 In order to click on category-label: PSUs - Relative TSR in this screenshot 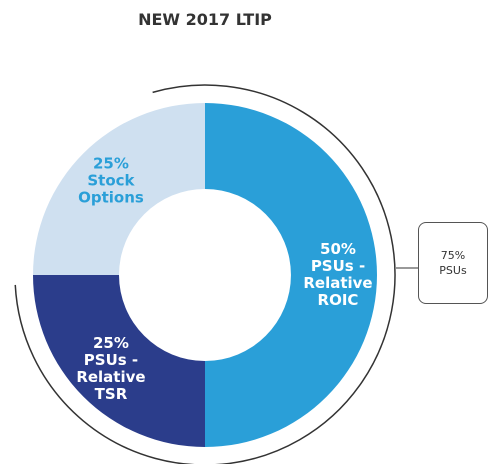, I will do `click(111, 377)`.